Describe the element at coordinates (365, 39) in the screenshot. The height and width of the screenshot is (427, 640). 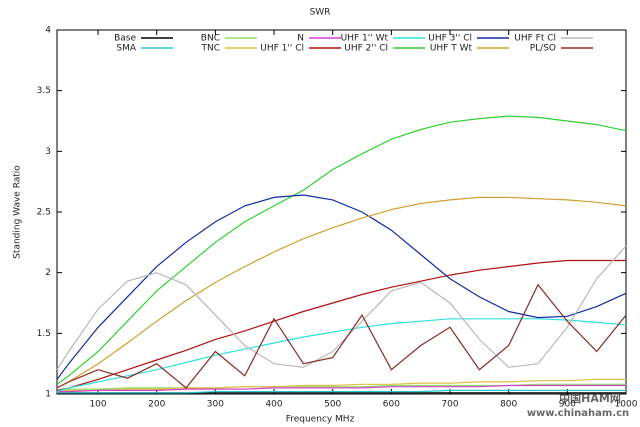
I see `legend-label: UHF 1'' Wt` at that location.